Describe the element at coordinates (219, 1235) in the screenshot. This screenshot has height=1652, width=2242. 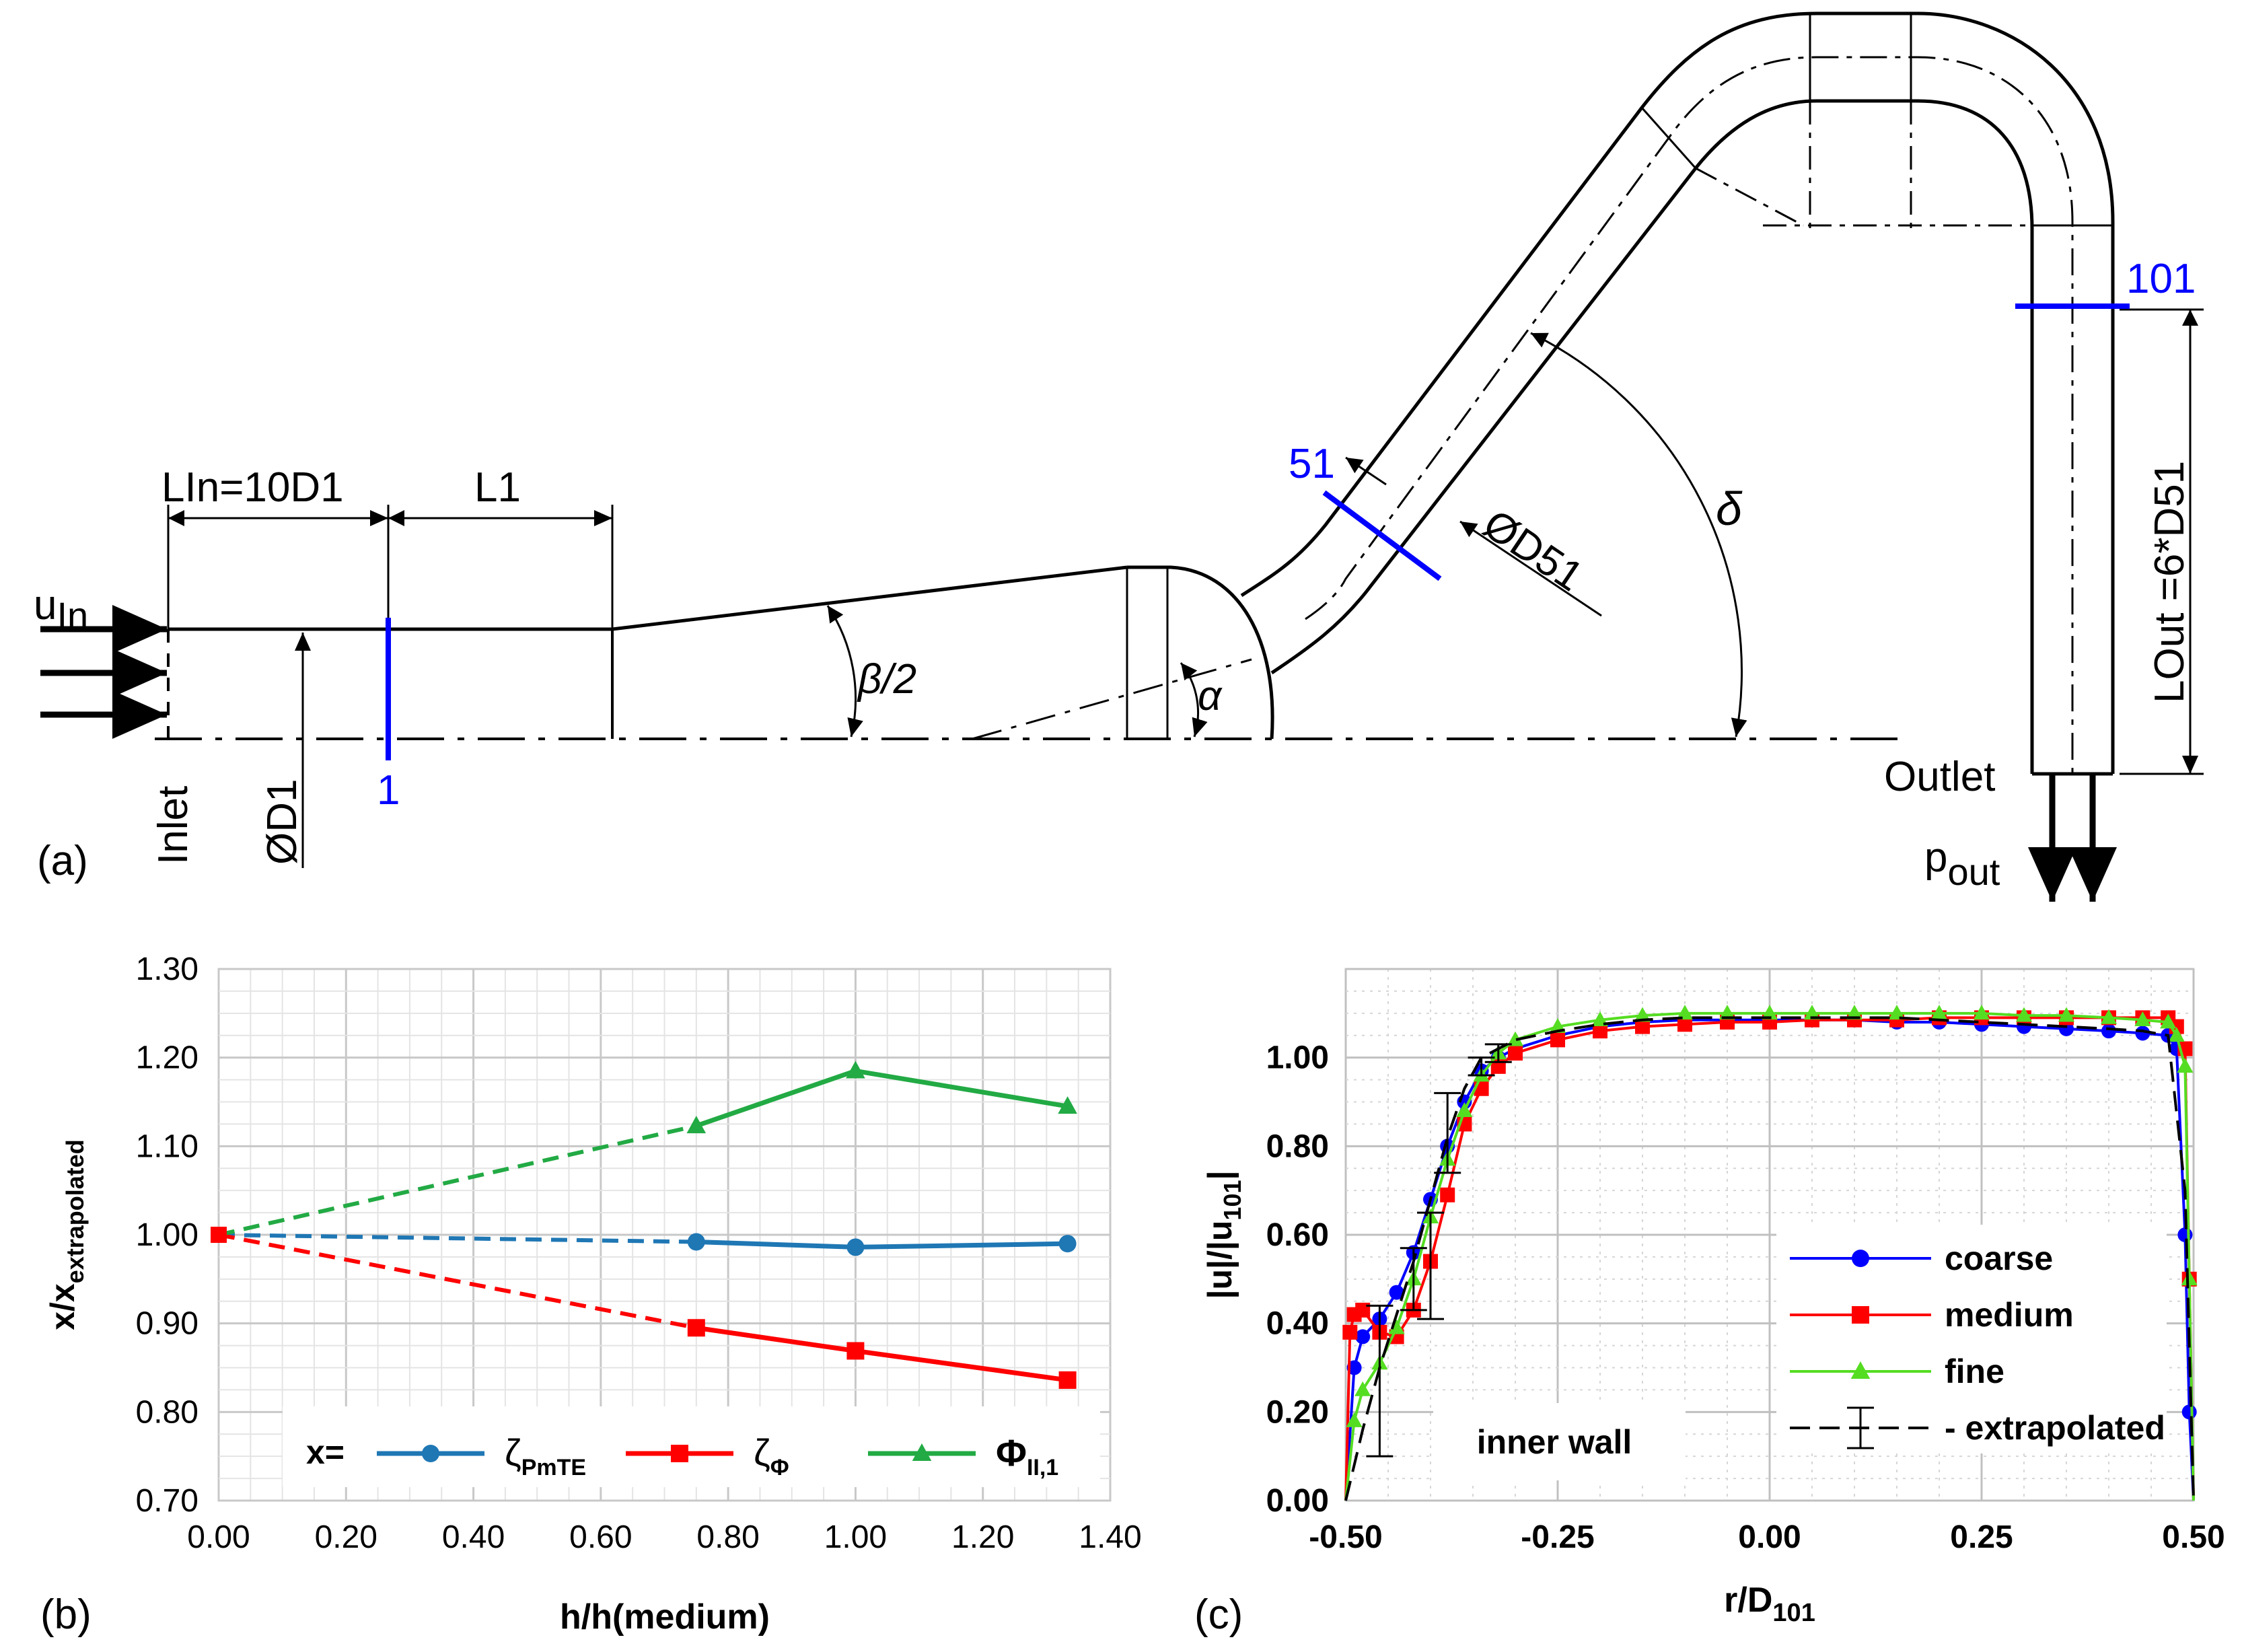
I see `origin-point` at that location.